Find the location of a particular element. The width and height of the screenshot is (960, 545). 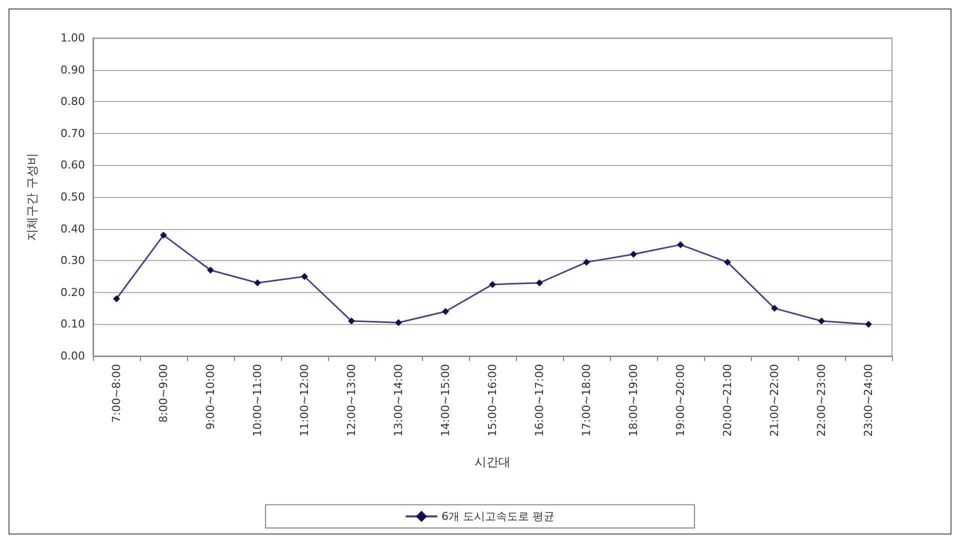

y-tick-label: 0.00 is located at coordinates (72, 356).